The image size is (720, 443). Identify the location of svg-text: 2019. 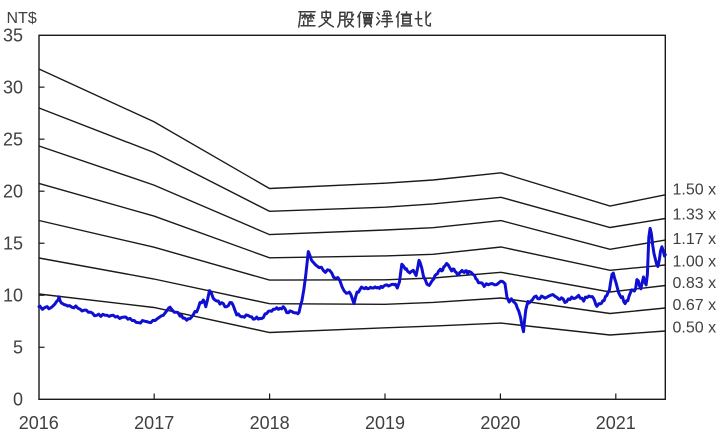
(385, 423).